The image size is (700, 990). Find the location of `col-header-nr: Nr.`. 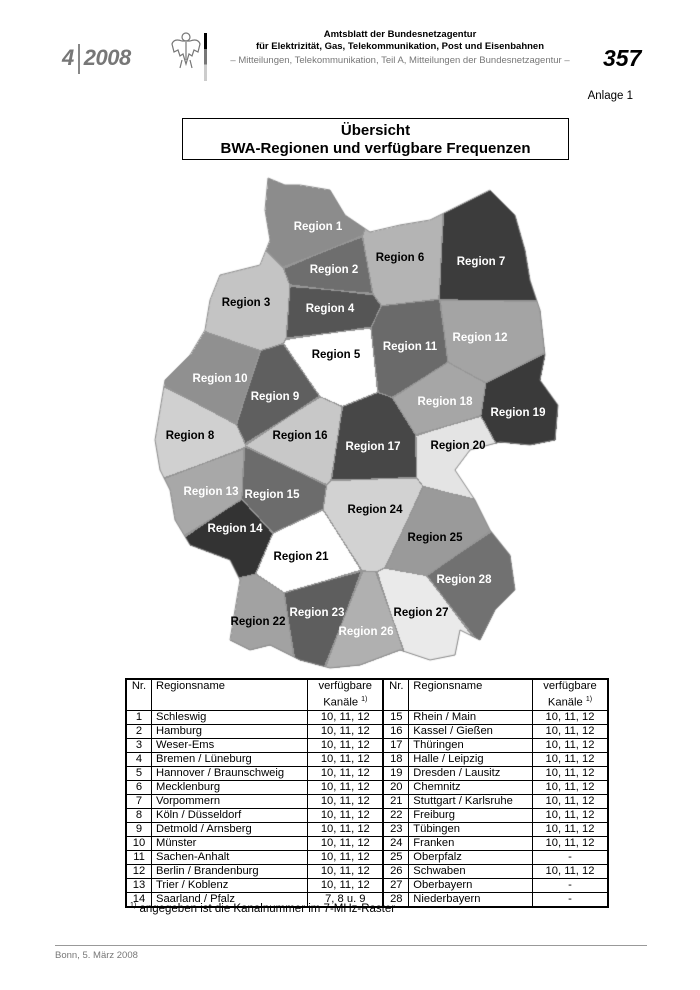

col-header-nr: Nr. is located at coordinates (138, 694).